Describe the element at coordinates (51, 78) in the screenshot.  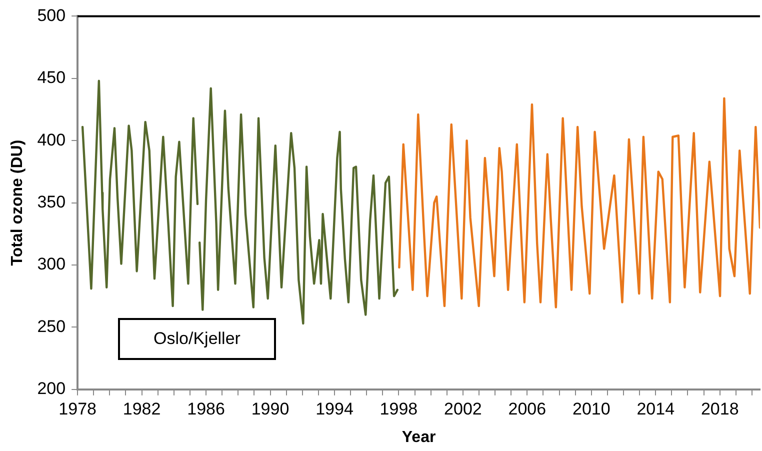
I see `y-tick-label: 450` at that location.